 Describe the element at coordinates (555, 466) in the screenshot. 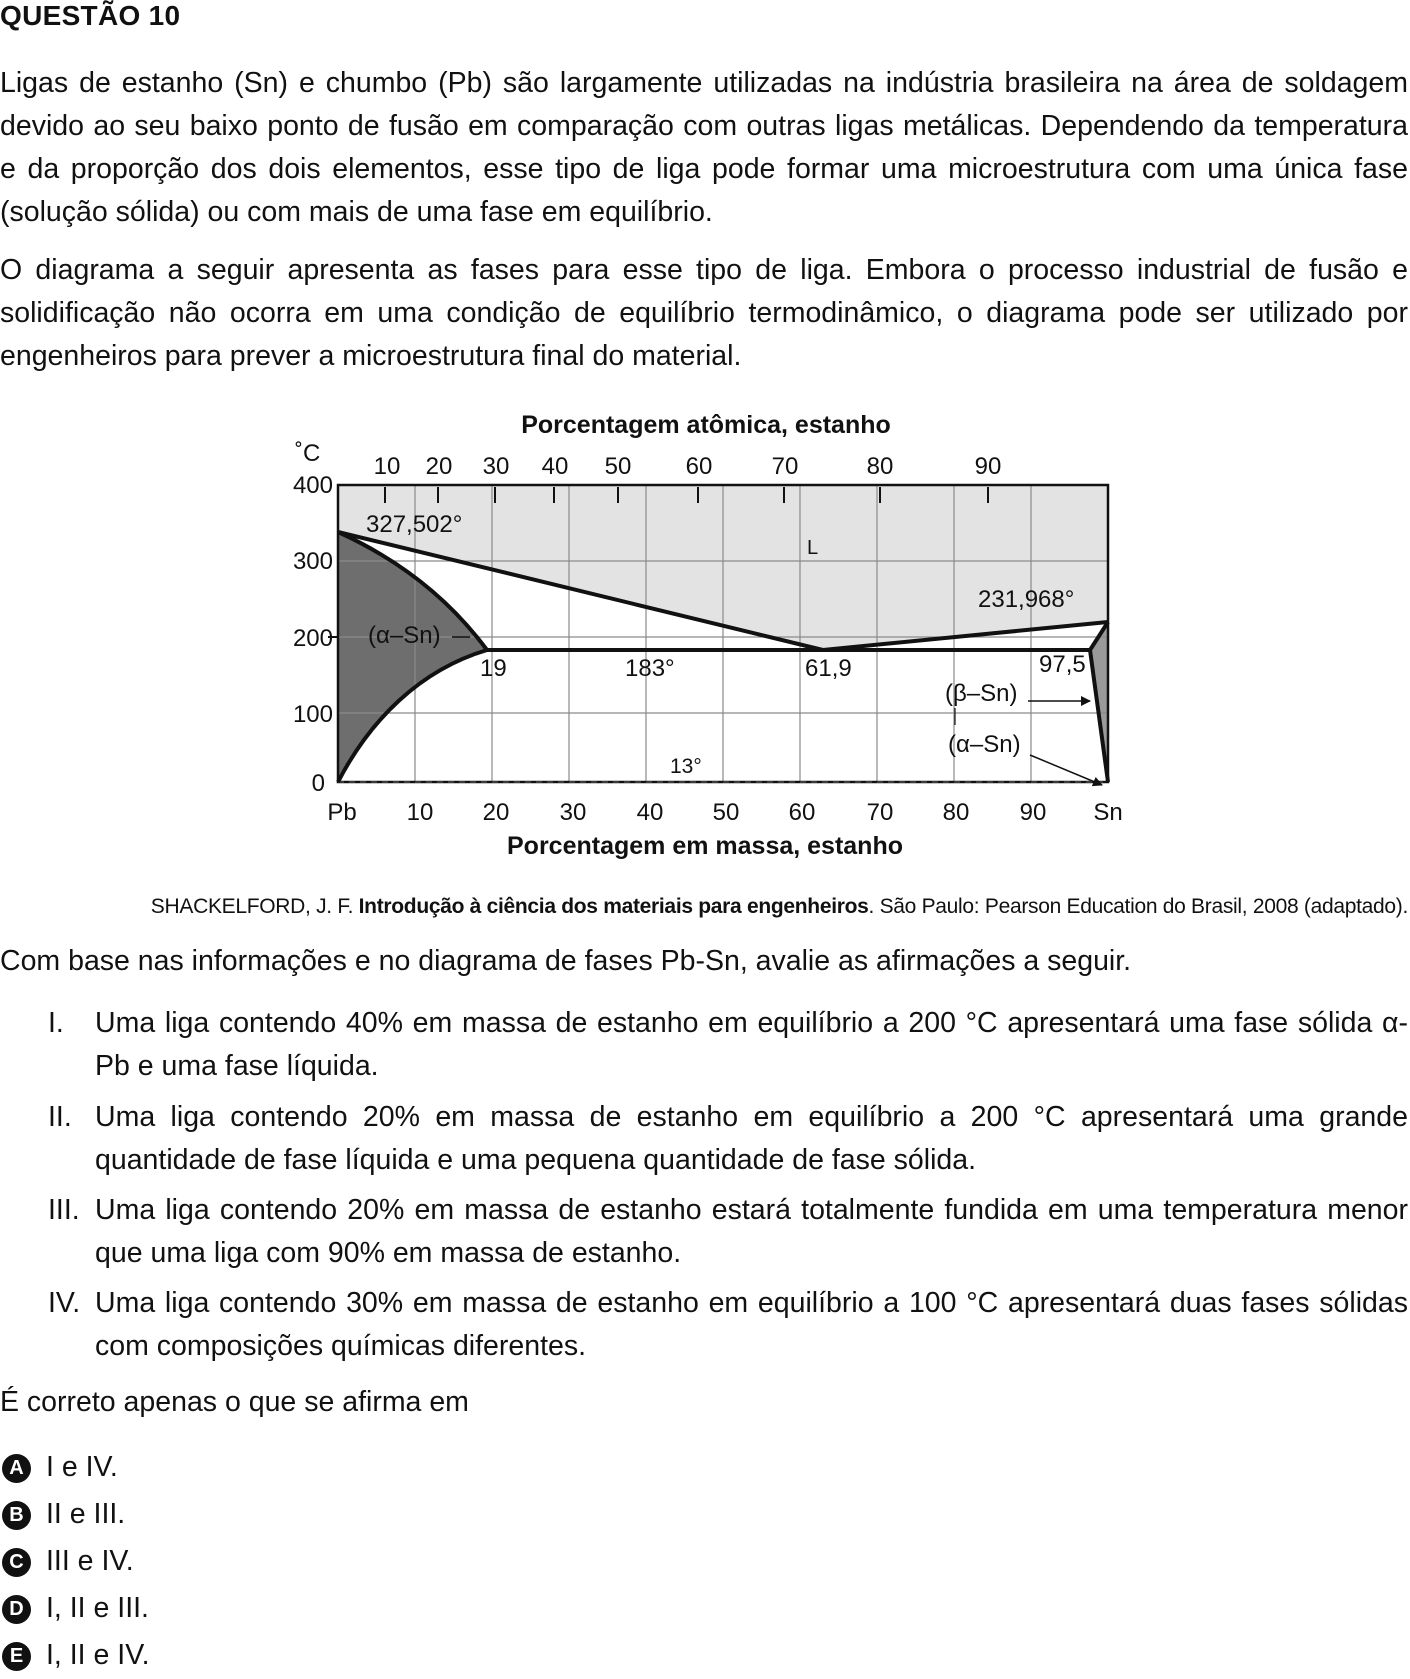

I see `top-tick-label: 40` at that location.